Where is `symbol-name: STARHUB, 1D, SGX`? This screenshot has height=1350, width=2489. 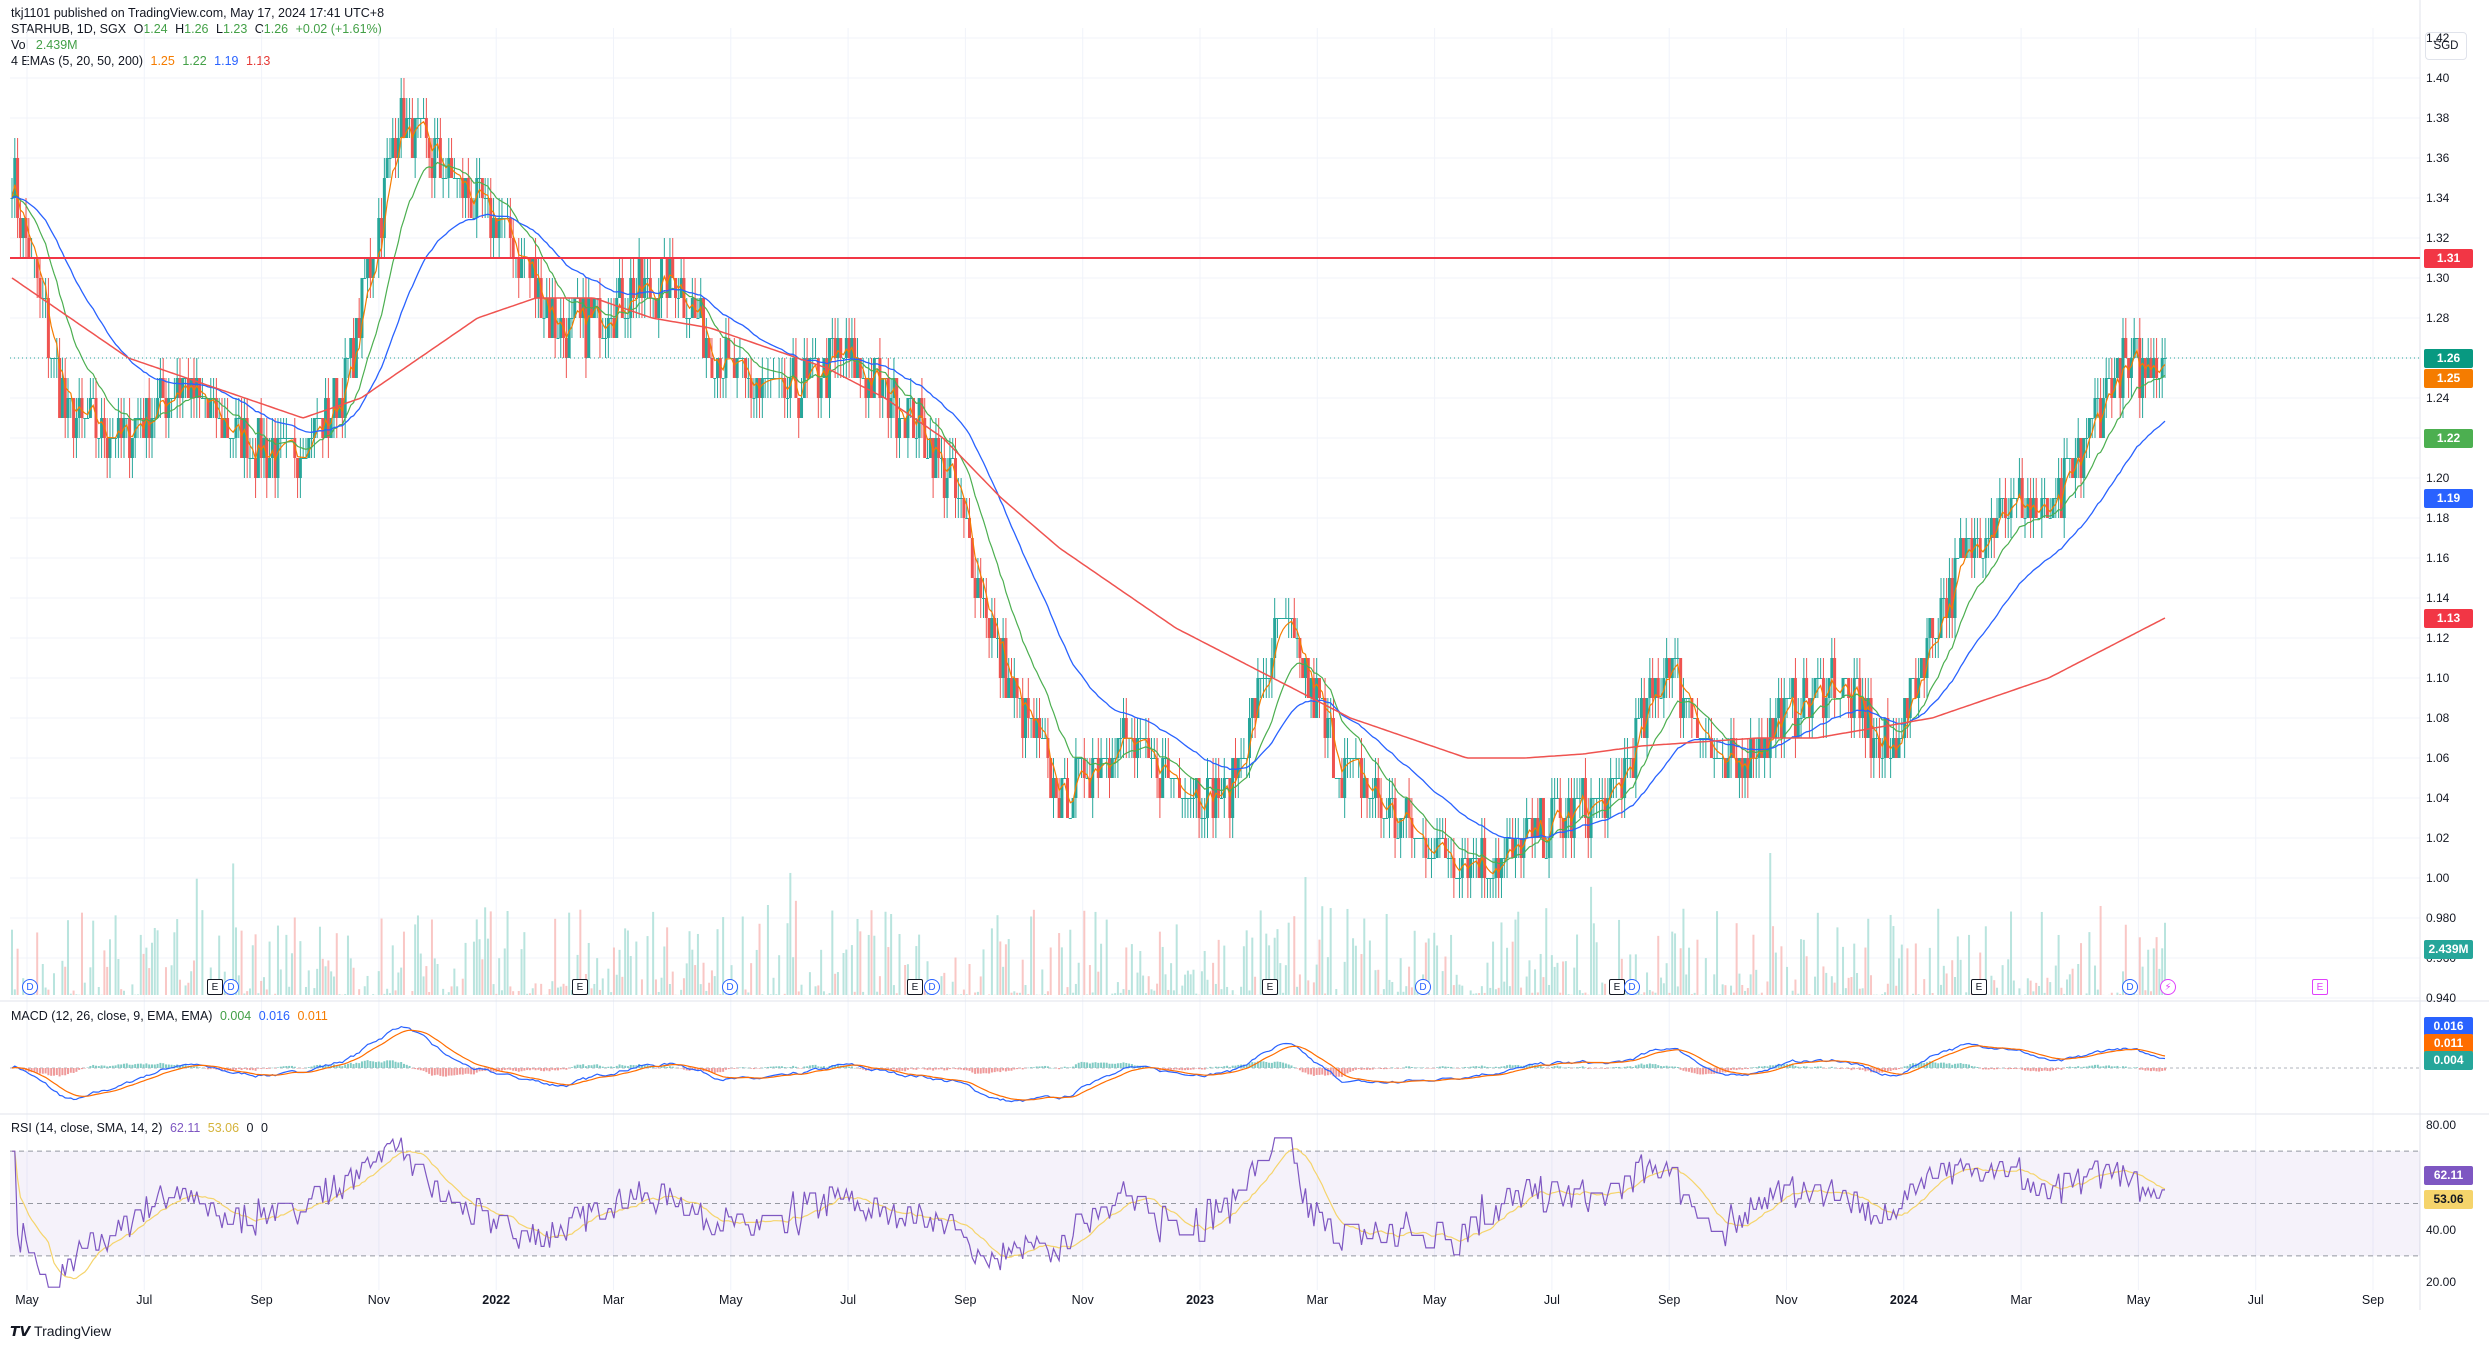
symbol-name: STARHUB, 1D, SGX is located at coordinates (69, 29).